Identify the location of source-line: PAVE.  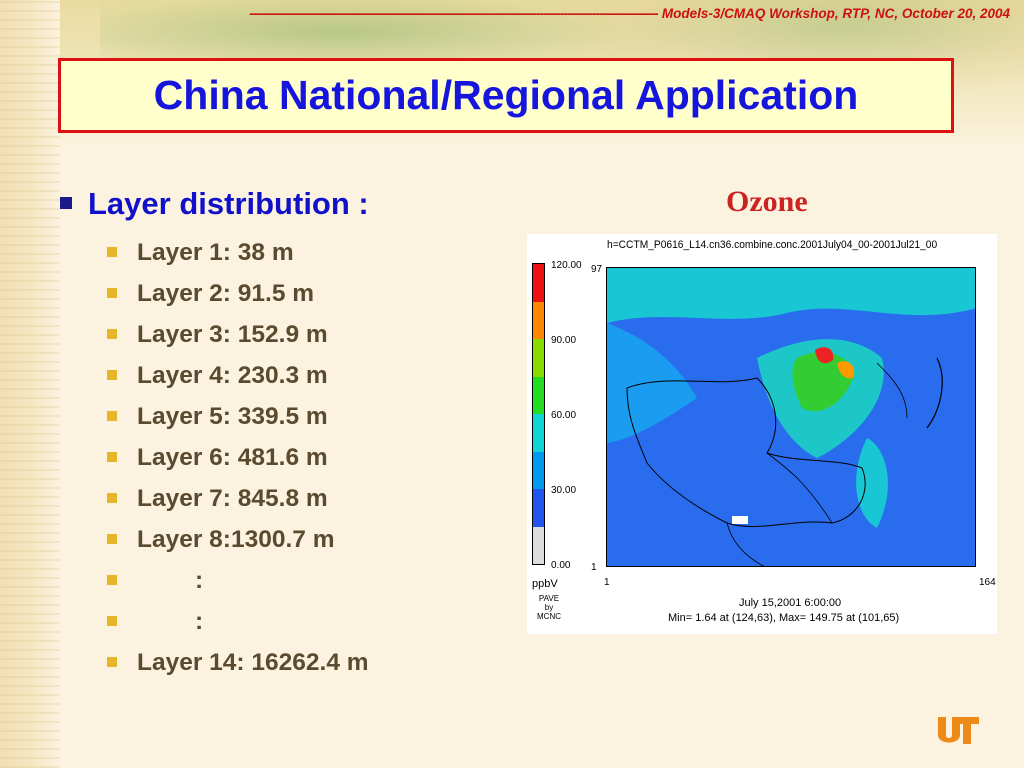
(549, 598).